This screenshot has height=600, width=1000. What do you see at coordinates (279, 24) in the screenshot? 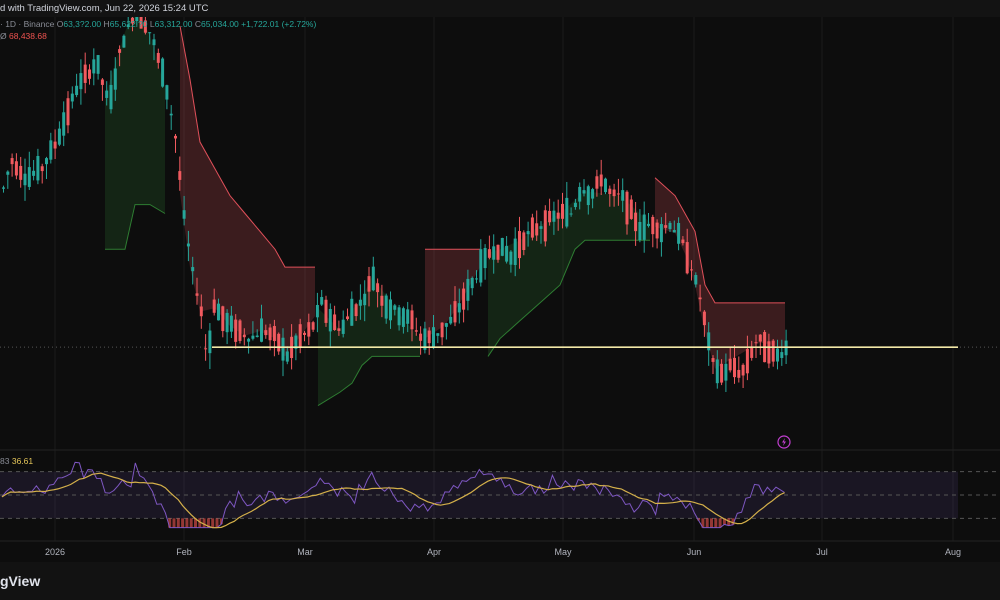
I see `legend-change: +1,722.01 (+2.72%)` at bounding box center [279, 24].